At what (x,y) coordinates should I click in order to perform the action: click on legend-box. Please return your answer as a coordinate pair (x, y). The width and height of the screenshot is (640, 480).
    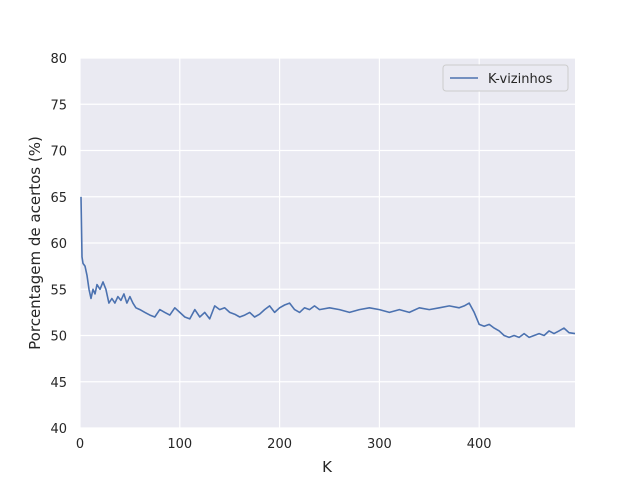
    Looking at the image, I should click on (505, 78).